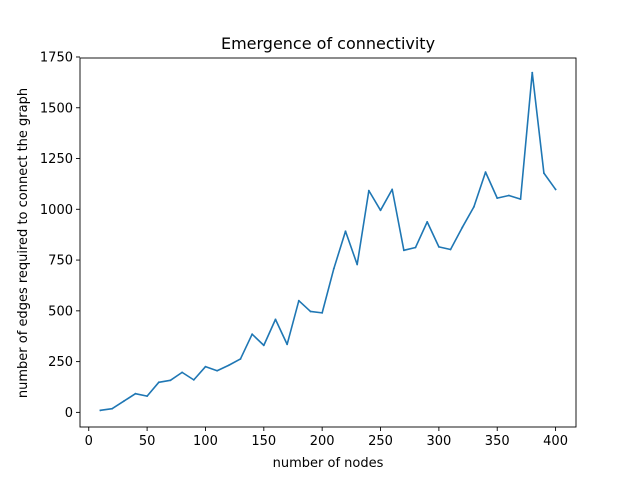  I want to click on x-tick-label: 200, so click(322, 441).